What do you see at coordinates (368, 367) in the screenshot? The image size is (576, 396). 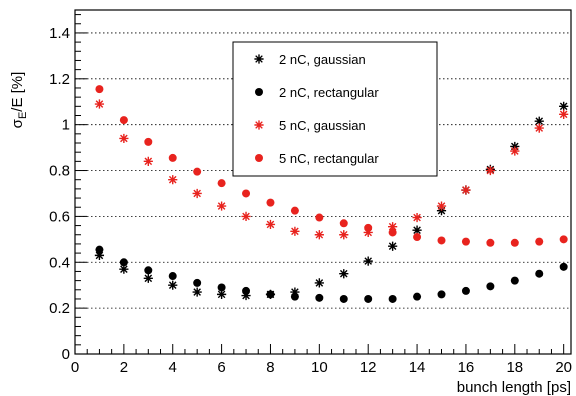 I see `x-tick-label: 12` at bounding box center [368, 367].